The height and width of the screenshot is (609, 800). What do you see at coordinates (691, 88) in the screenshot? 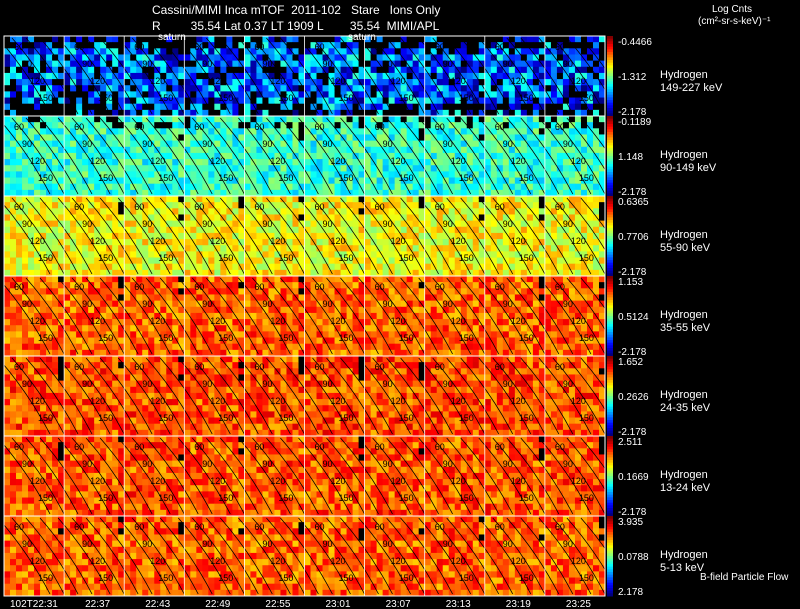
I see `panel-energy-label: 149-227 keV` at bounding box center [691, 88].